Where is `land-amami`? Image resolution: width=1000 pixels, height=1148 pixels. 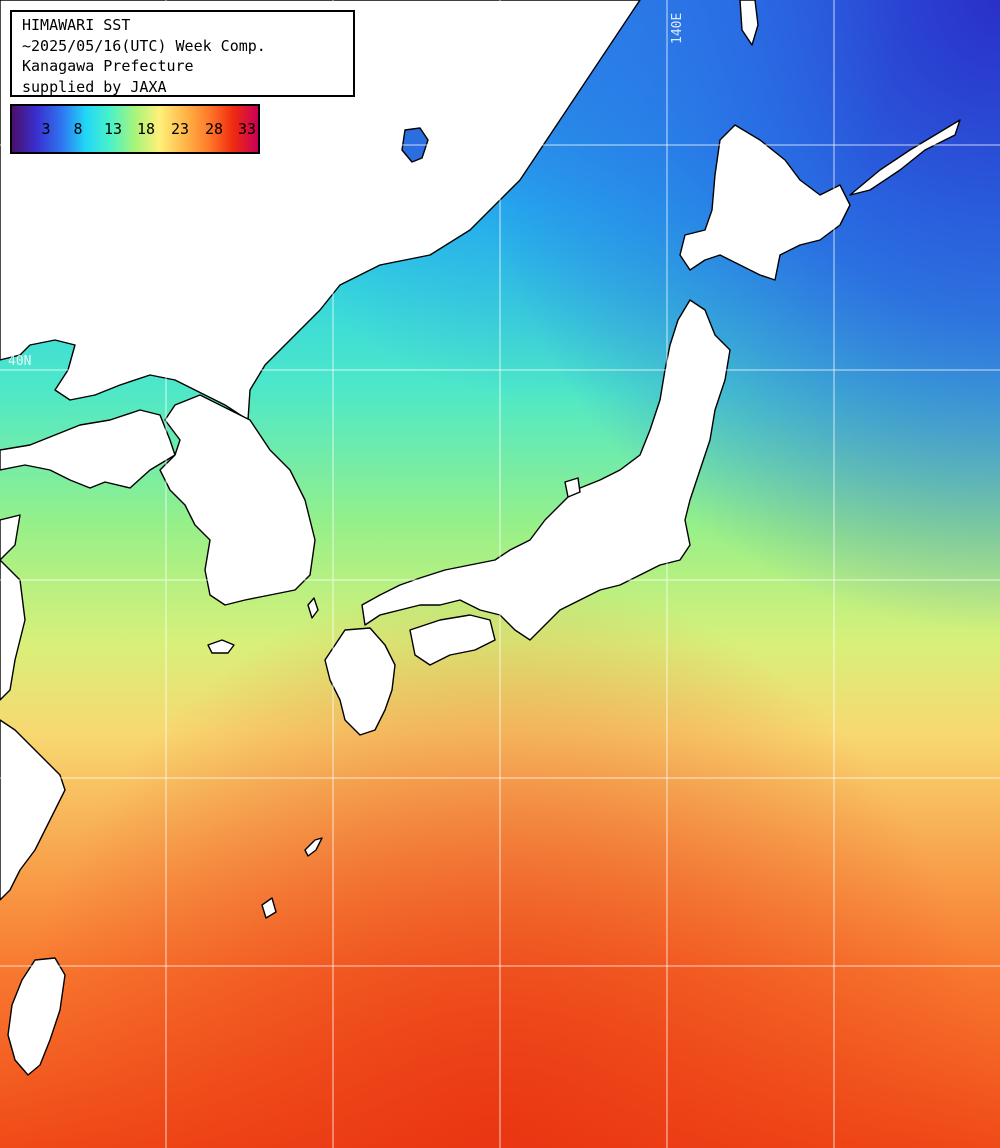 land-amami is located at coordinates (269, 908).